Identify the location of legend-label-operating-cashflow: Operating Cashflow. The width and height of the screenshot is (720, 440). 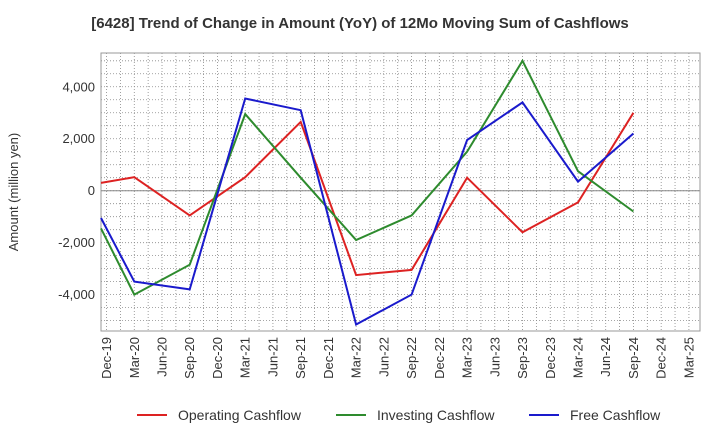
(240, 415).